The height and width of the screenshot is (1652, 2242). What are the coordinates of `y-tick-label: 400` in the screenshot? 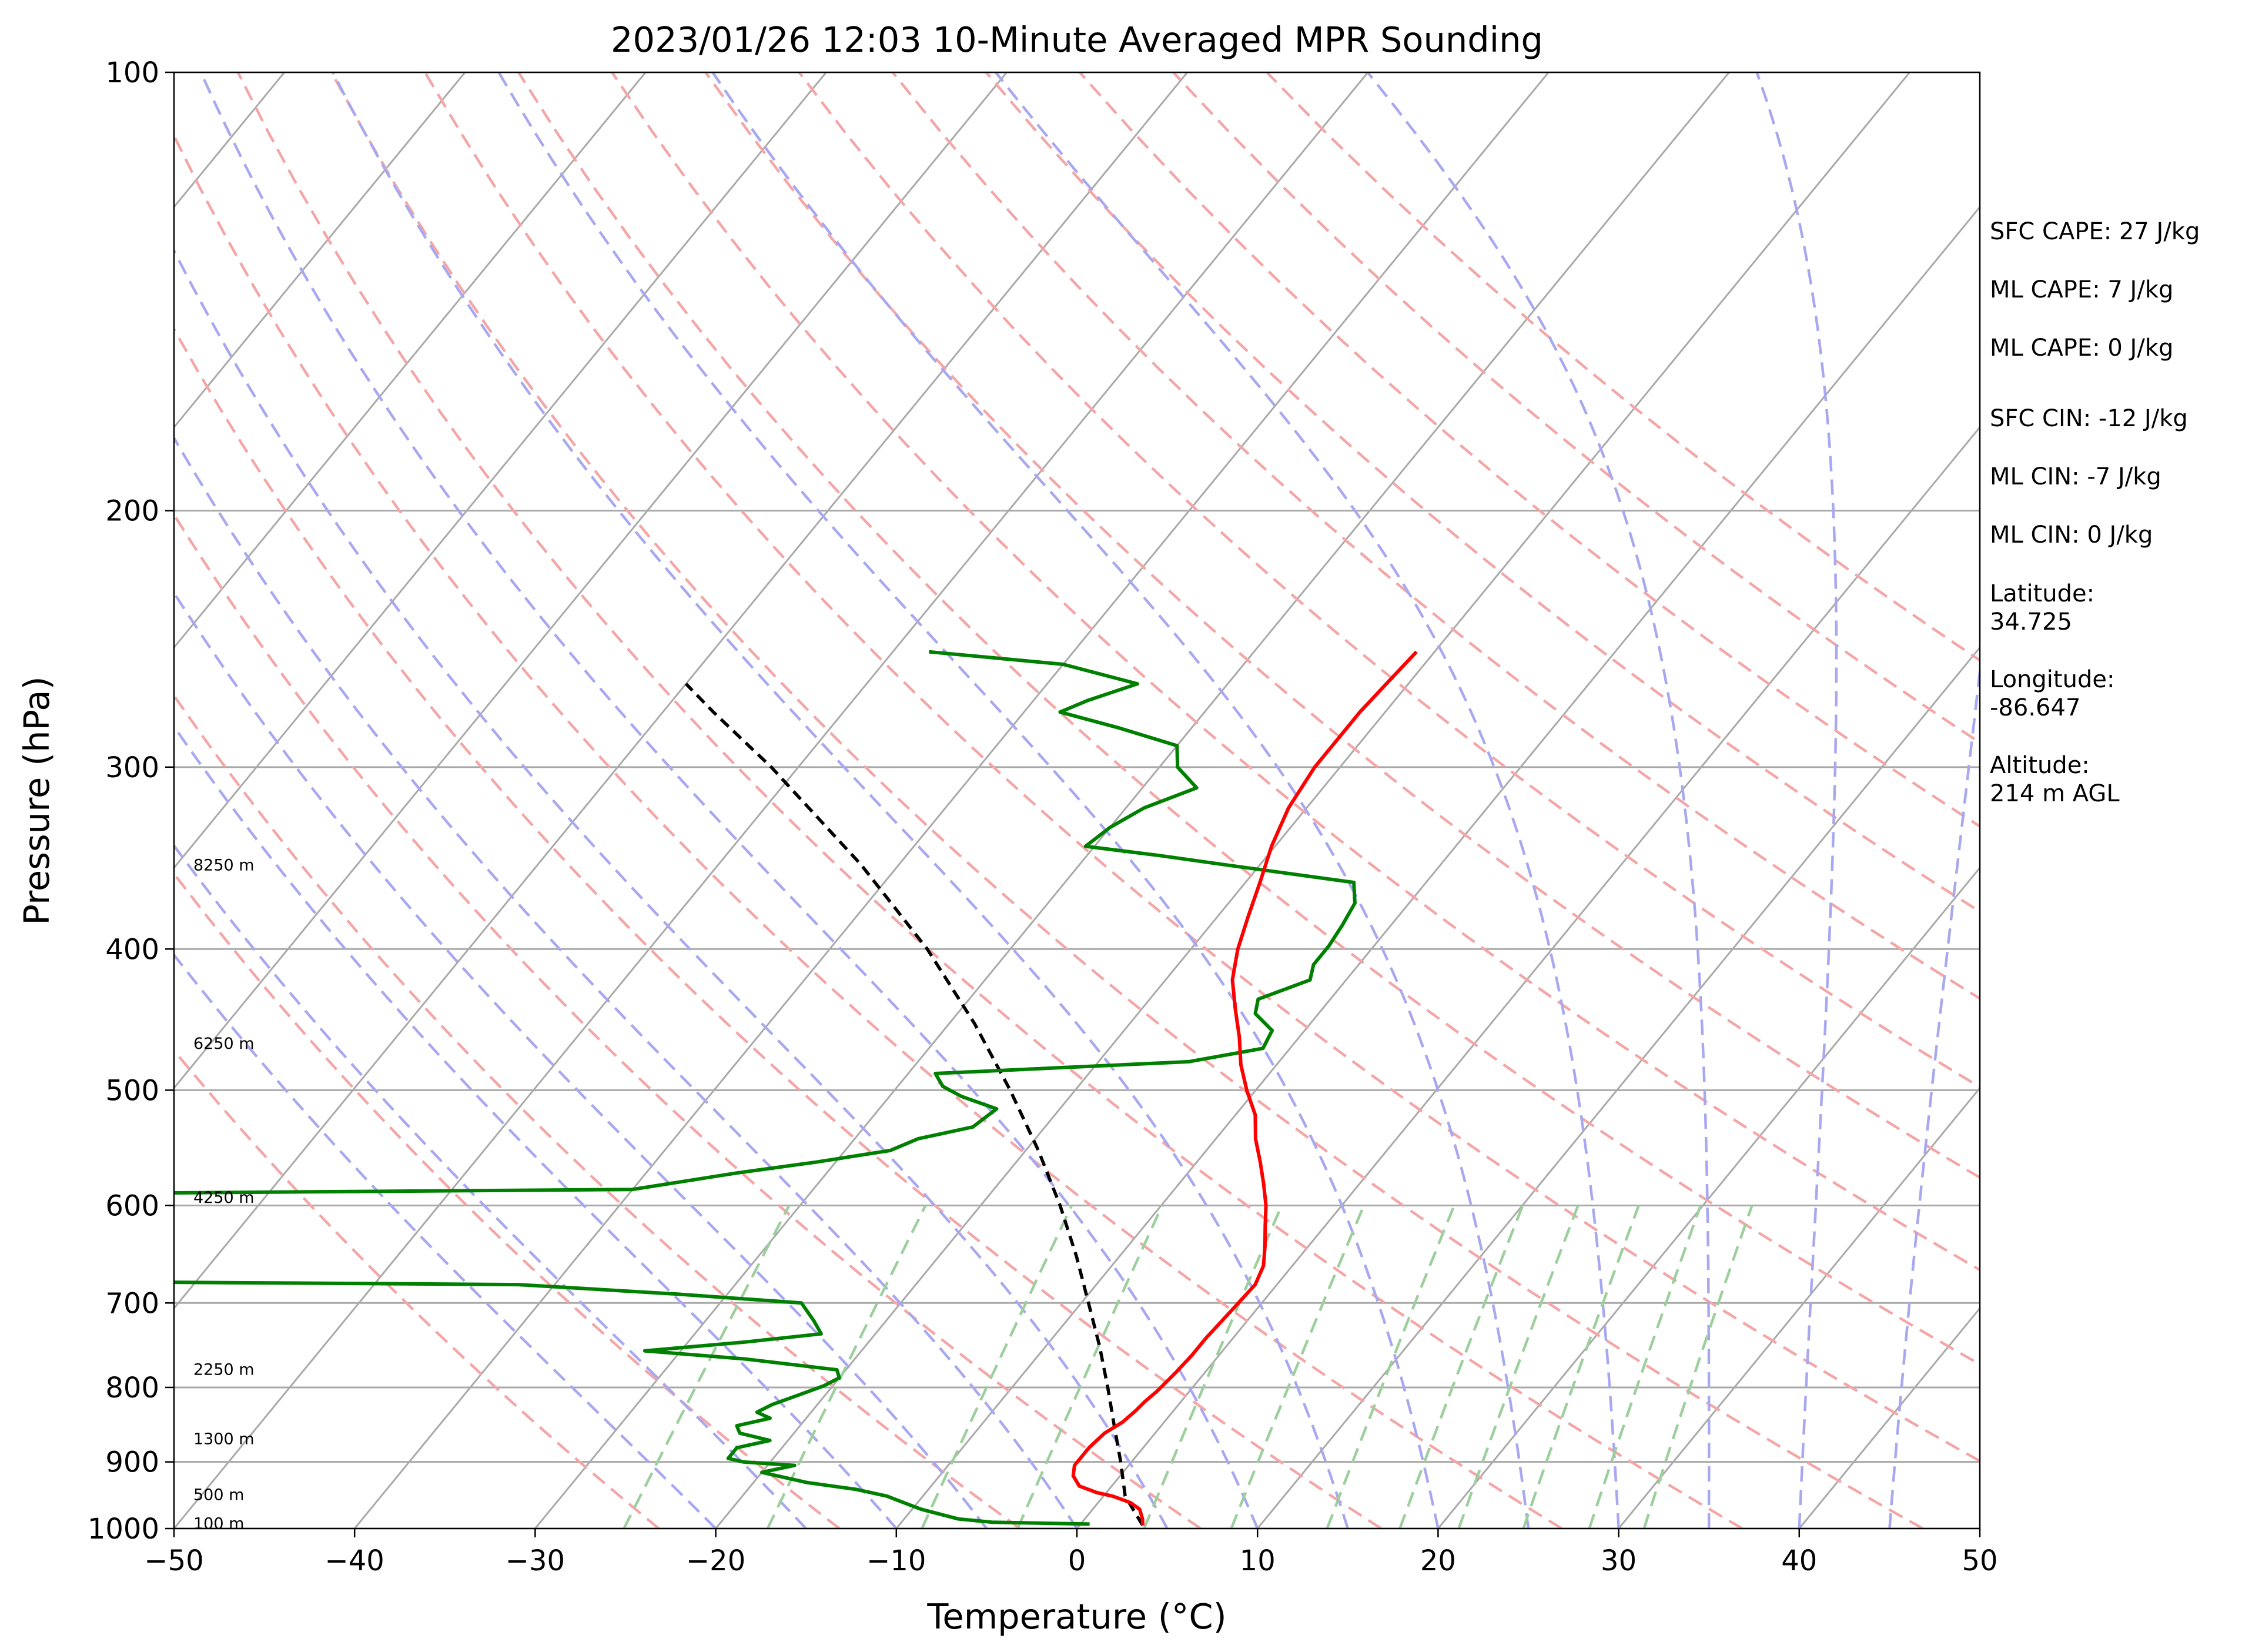 It's located at (132, 950).